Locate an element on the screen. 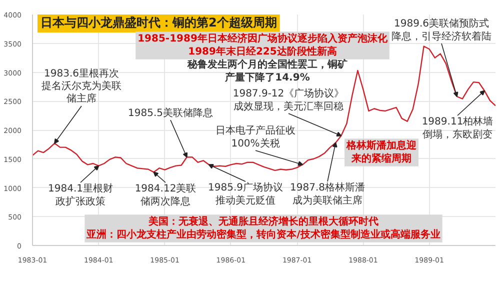  annotation: 日本电子产品征收100%关税 is located at coordinates (256, 137).